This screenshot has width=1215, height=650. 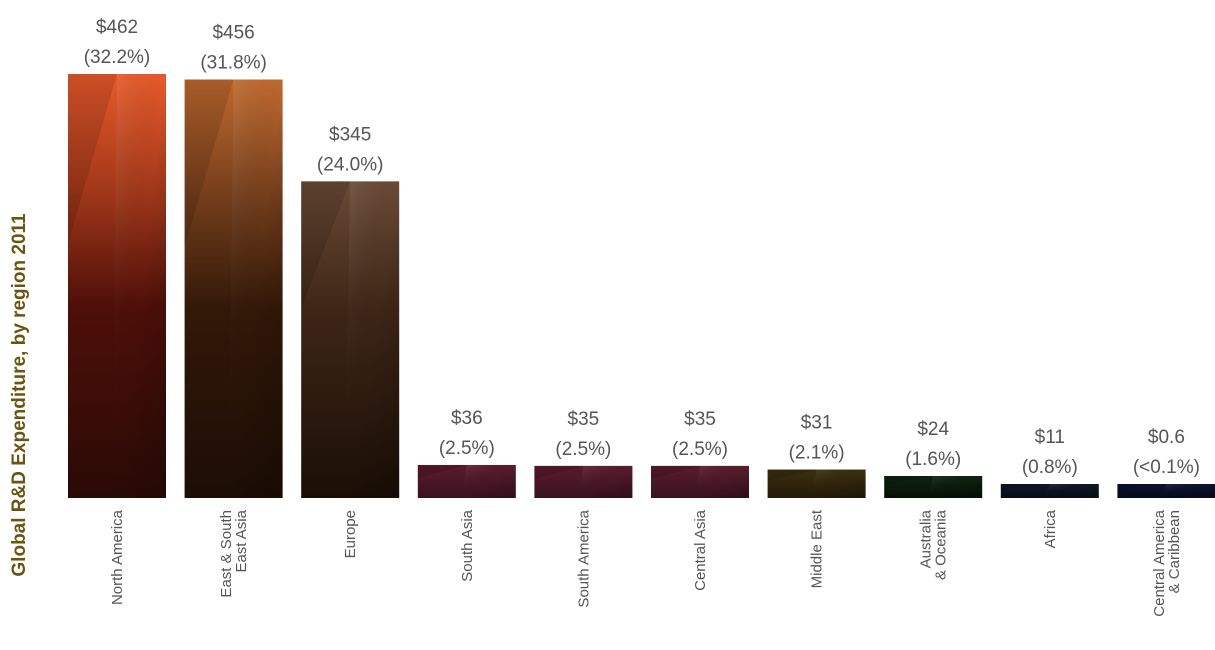 I want to click on value-label-4: $35, so click(x=584, y=419).